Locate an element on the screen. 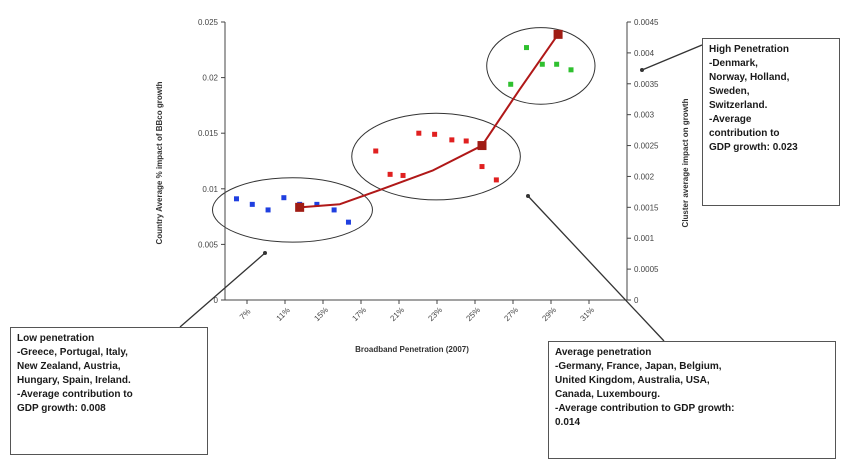 This screenshot has width=844, height=464. y-right-axis-title: Cluster average impact on growth is located at coordinates (685, 162).